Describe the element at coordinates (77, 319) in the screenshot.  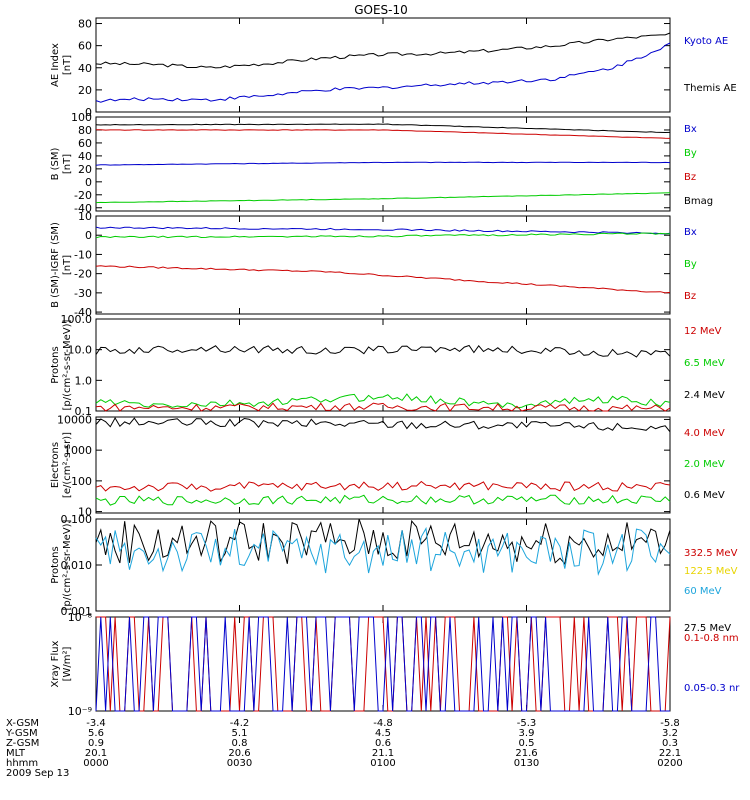
I see `y-tick-label: 100.0` at that location.